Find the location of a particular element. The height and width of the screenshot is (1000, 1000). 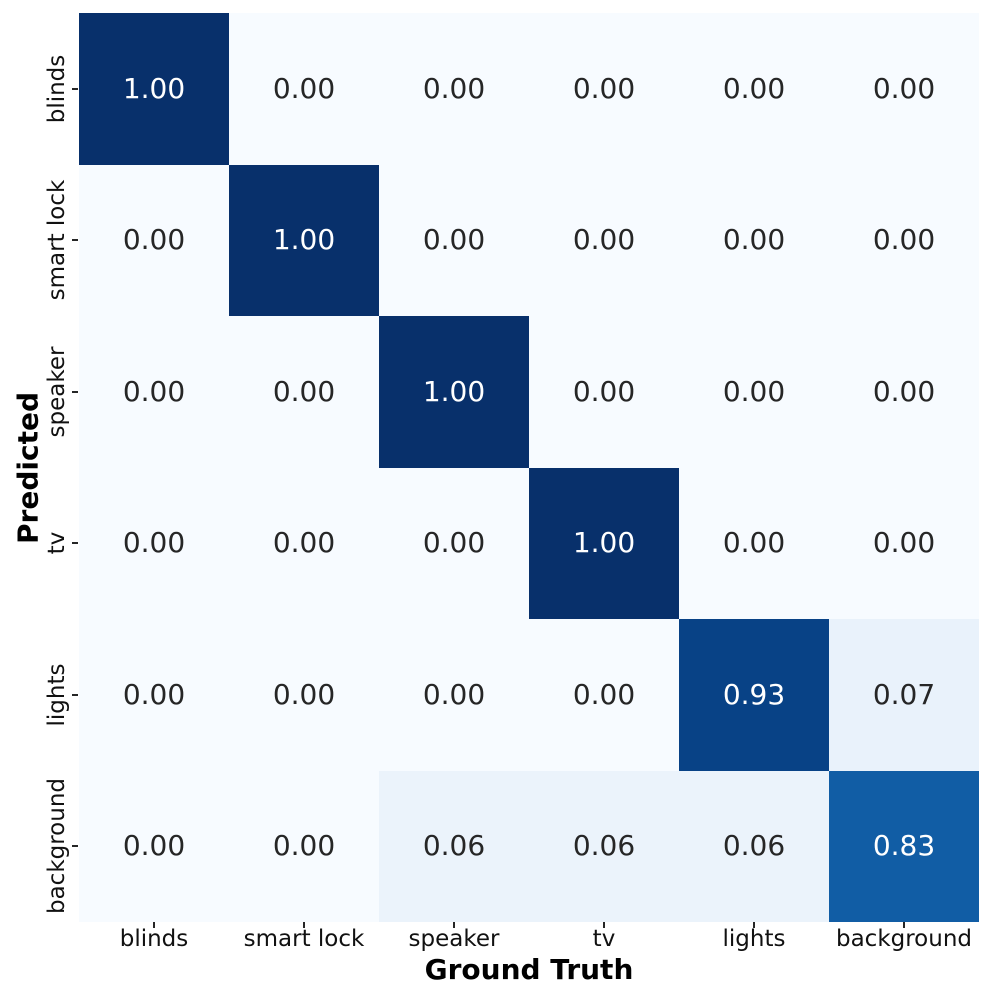

y-tick-label: lights is located at coordinates (57, 695).